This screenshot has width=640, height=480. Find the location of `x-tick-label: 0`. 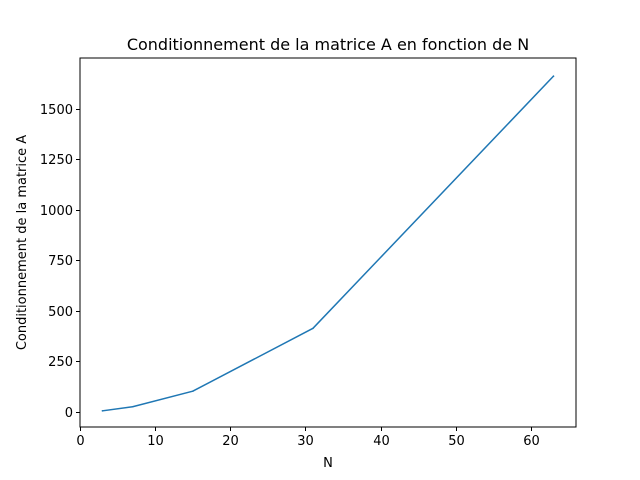

x-tick-label: 0 is located at coordinates (80, 441).